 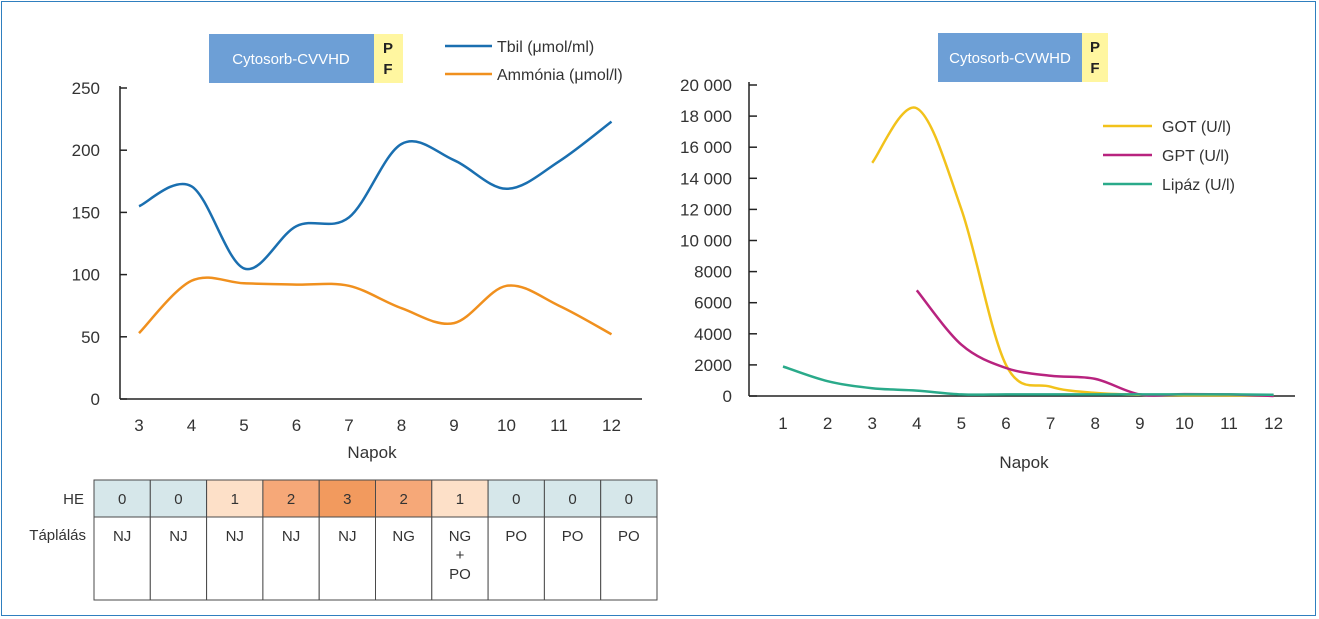 I want to click on legend-label-tbil: Tbil (μmol/ml), so click(x=545, y=47).